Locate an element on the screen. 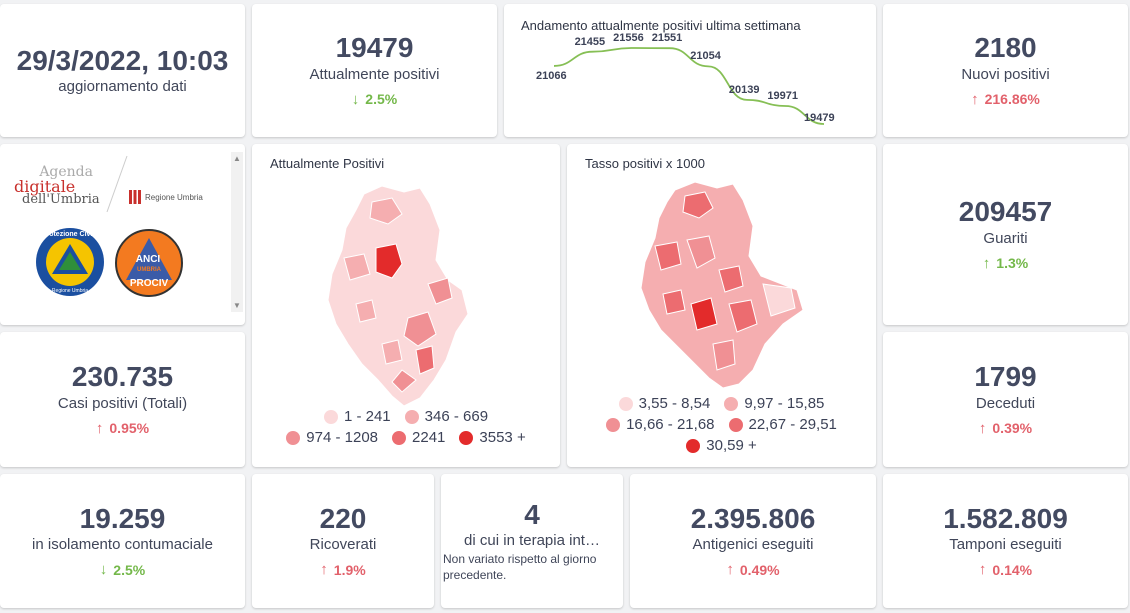 The image size is (1130, 613). legend-item: 346 - 669 is located at coordinates (446, 416).